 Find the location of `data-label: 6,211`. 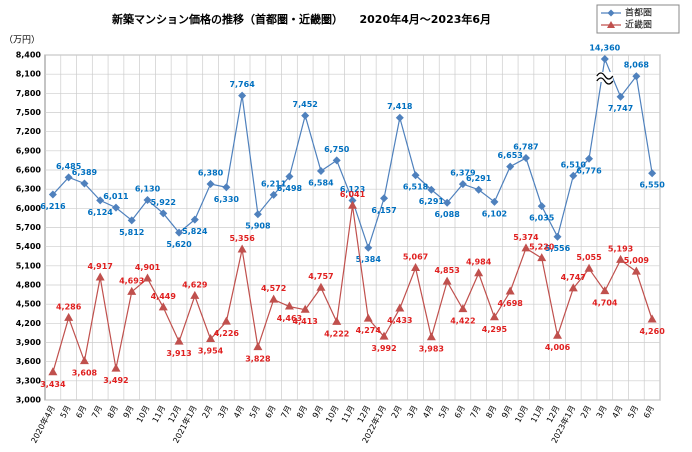

data-label: 6,211 is located at coordinates (274, 183).